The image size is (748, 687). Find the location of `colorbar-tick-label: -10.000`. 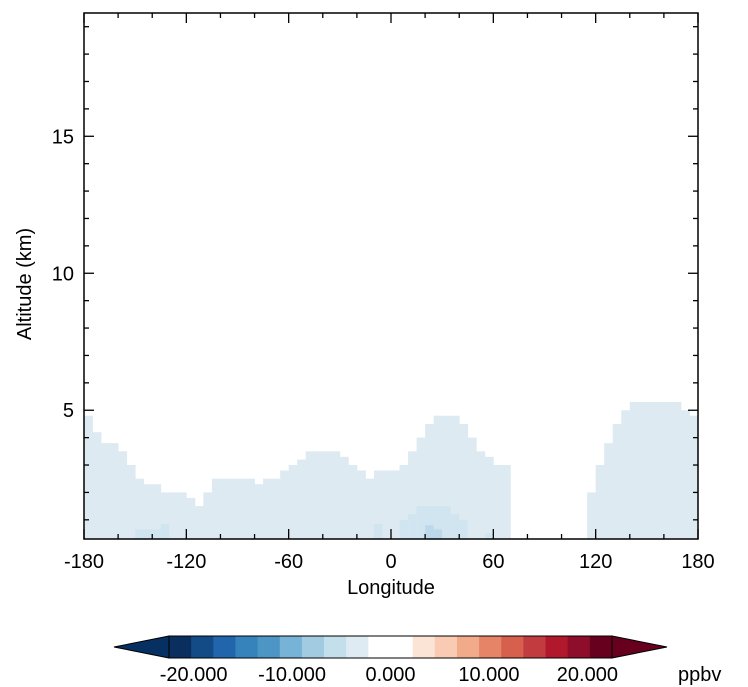

colorbar-tick-label: -10.000 is located at coordinates (292, 675).